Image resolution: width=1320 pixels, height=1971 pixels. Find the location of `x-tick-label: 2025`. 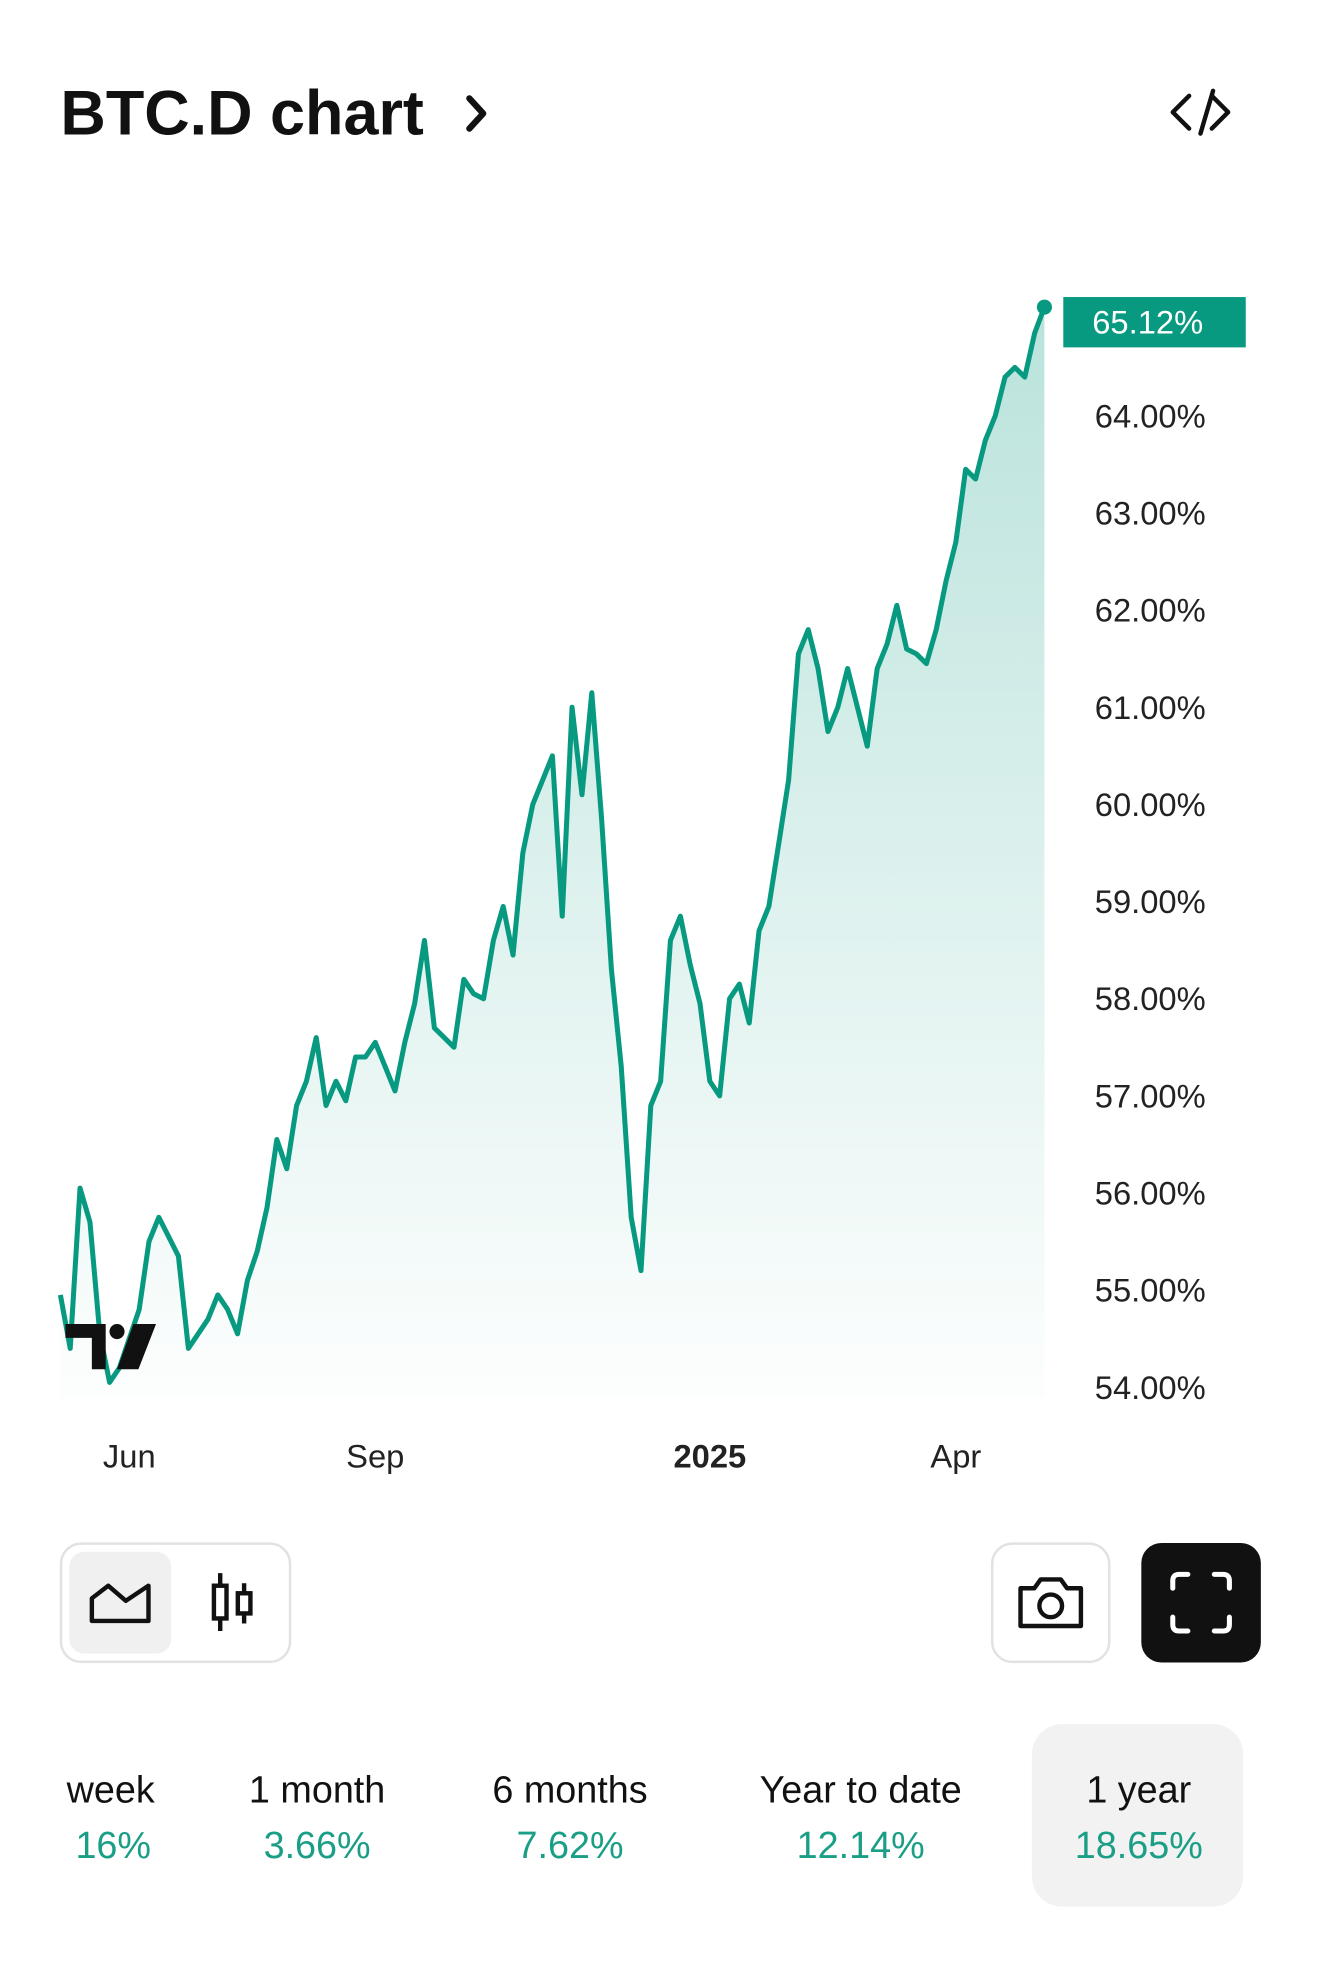

x-tick-label: 2025 is located at coordinates (709, 1456).